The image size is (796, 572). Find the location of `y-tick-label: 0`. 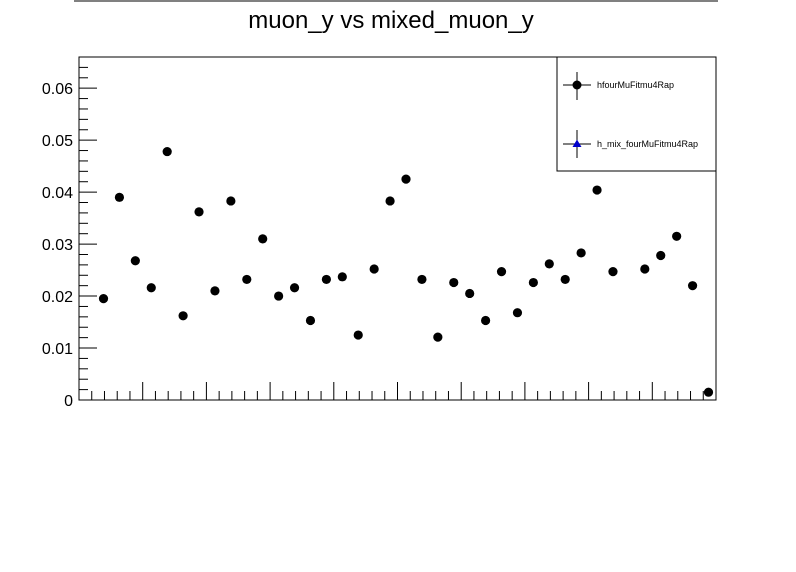

y-tick-label: 0 is located at coordinates (68, 401).